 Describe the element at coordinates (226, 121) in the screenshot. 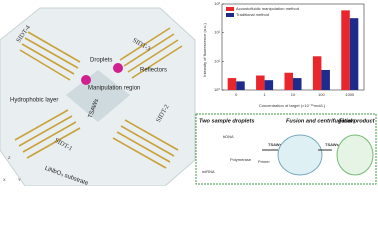

I see `step: Two sample droplets` at that location.